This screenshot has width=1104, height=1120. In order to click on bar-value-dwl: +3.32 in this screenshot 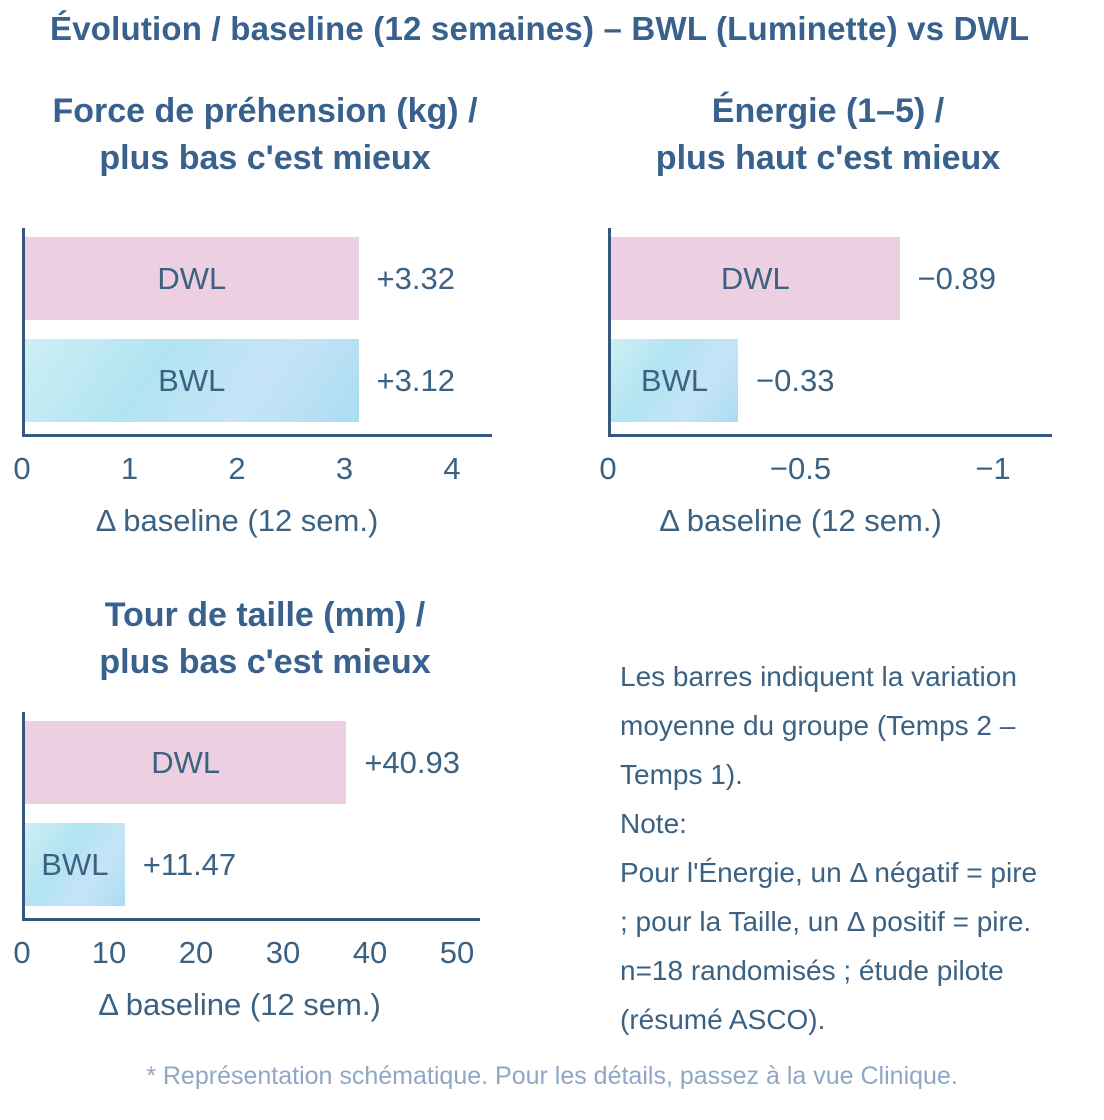, I will do `click(415, 278)`.